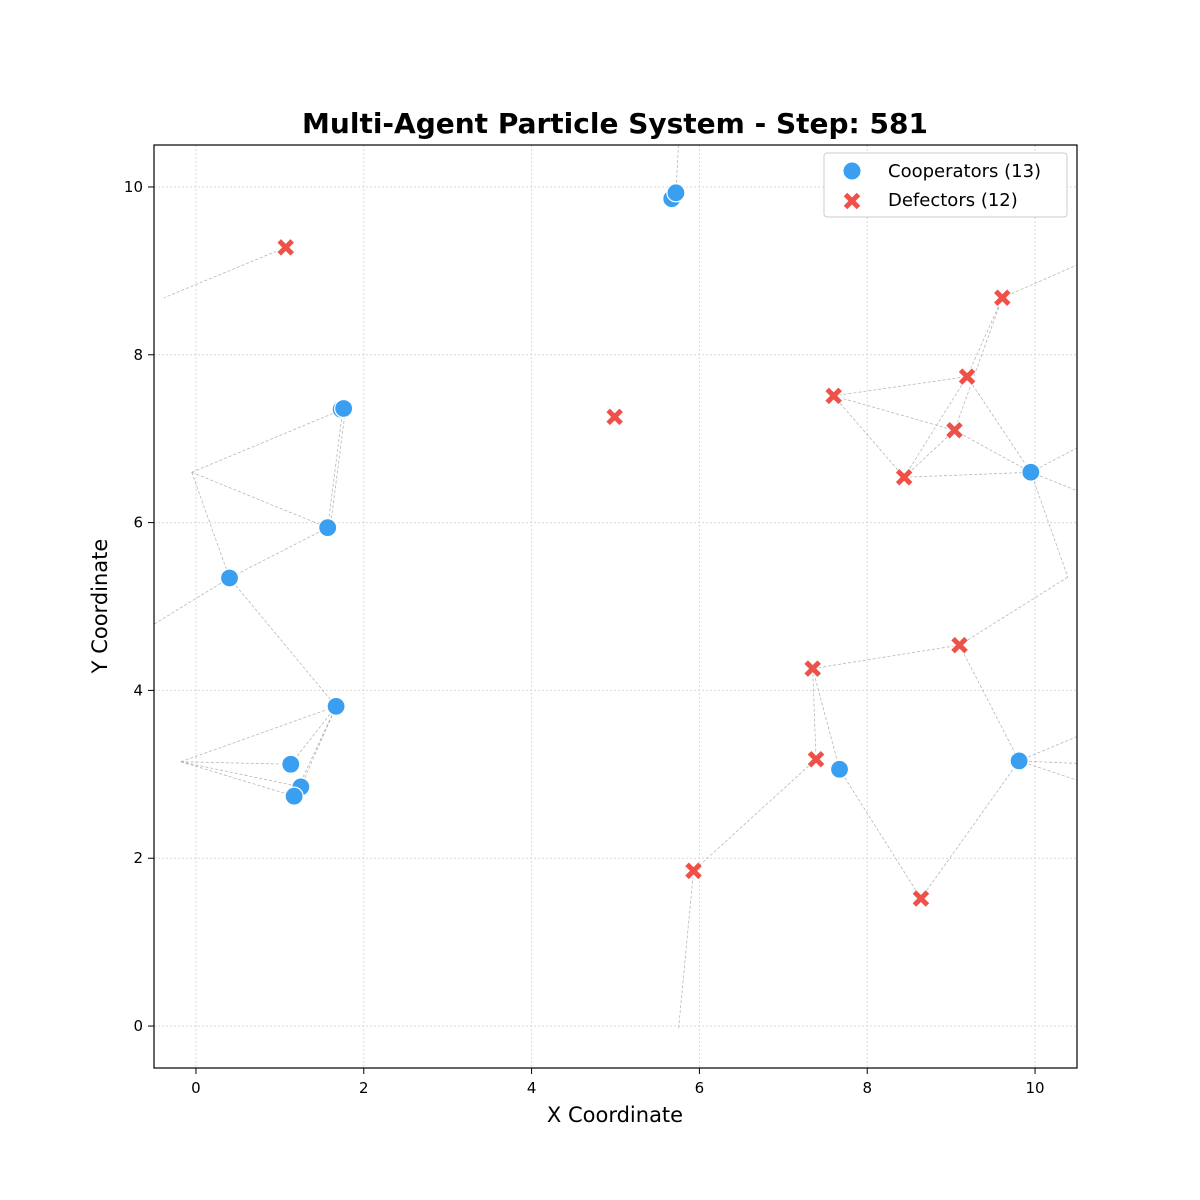  What do you see at coordinates (532, 1088) in the screenshot?
I see `x-tick-label: 4` at bounding box center [532, 1088].